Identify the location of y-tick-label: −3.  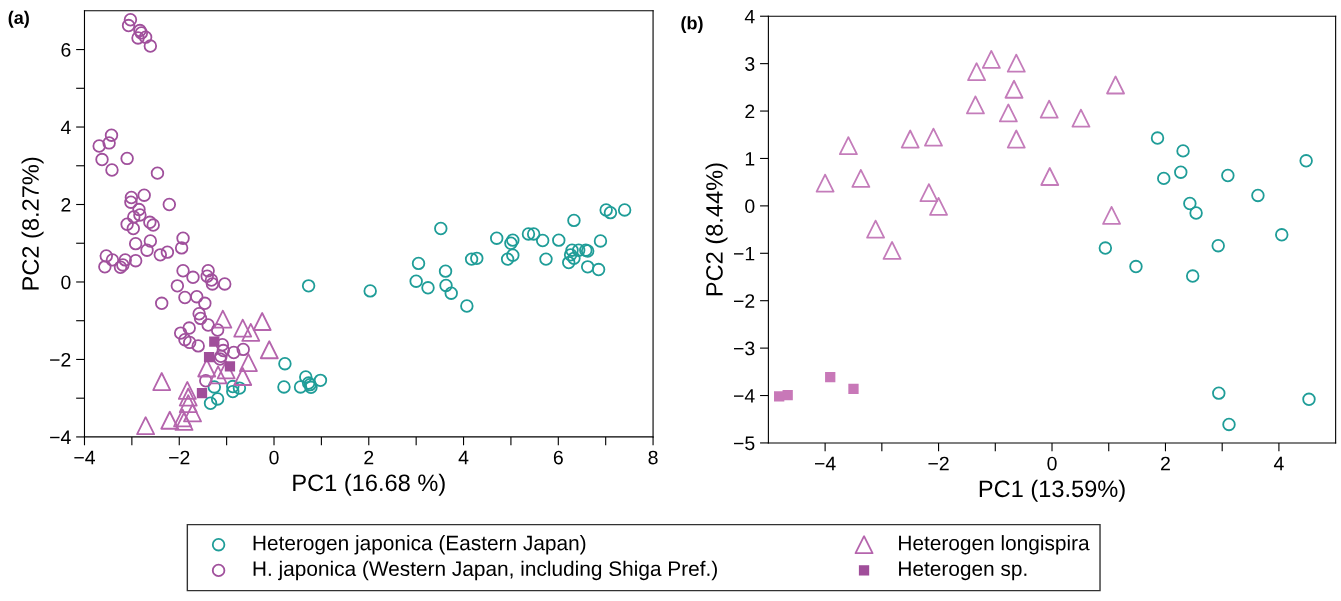
(744, 348).